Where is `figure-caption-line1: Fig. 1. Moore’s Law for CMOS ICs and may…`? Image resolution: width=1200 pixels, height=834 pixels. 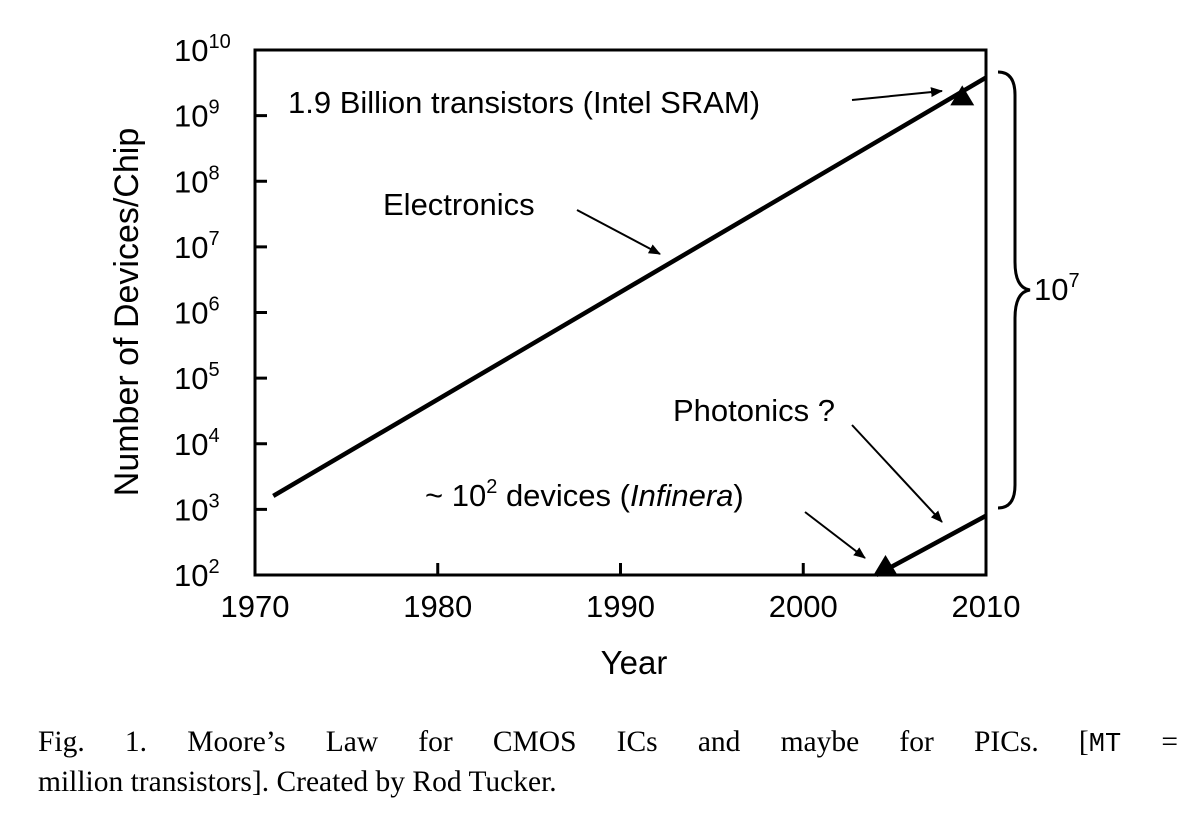 figure-caption-line1: Fig. 1. Moore’s Law for CMOS ICs and may… is located at coordinates (608, 743).